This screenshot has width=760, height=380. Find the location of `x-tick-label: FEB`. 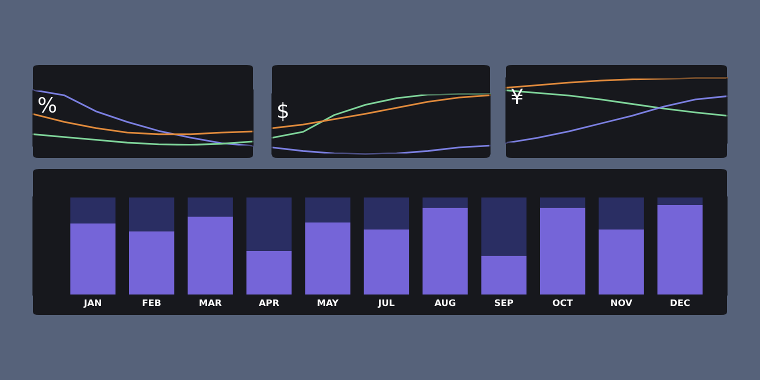

x-tick-label: FEB is located at coordinates (151, 302).